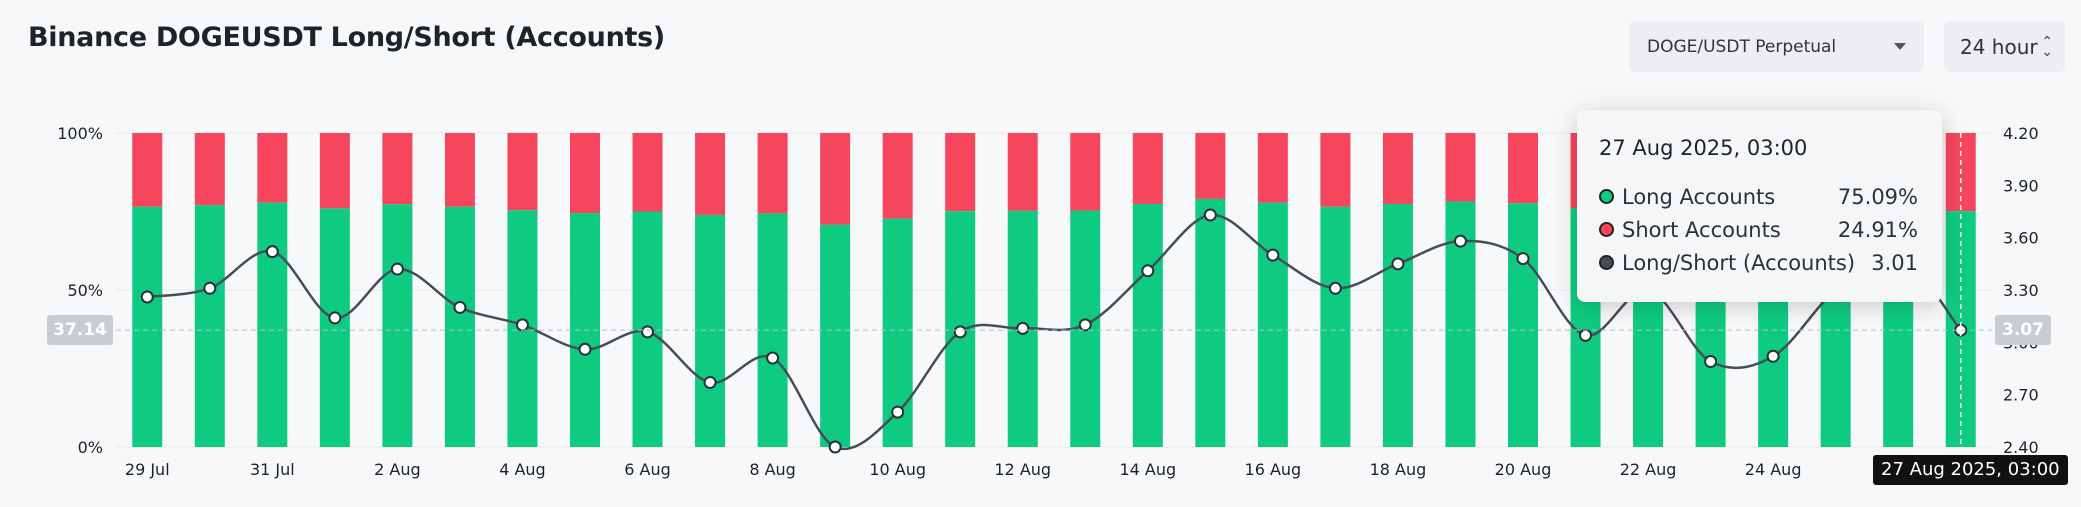 The height and width of the screenshot is (507, 2081). Describe the element at coordinates (1877, 196) in the screenshot. I see `tooltip-row-value: 75.09%` at that location.